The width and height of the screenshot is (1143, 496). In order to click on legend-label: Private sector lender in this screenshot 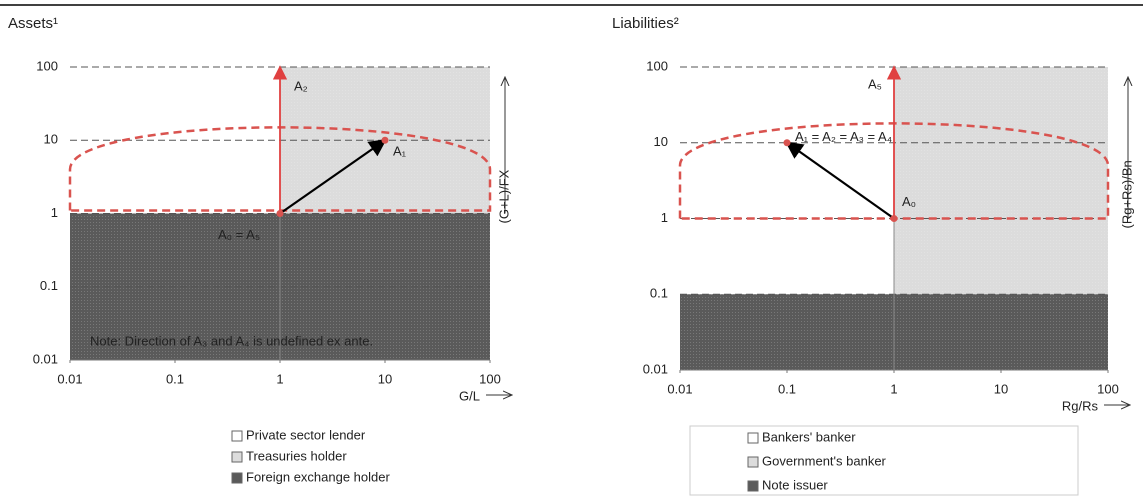, I will do `click(306, 434)`.